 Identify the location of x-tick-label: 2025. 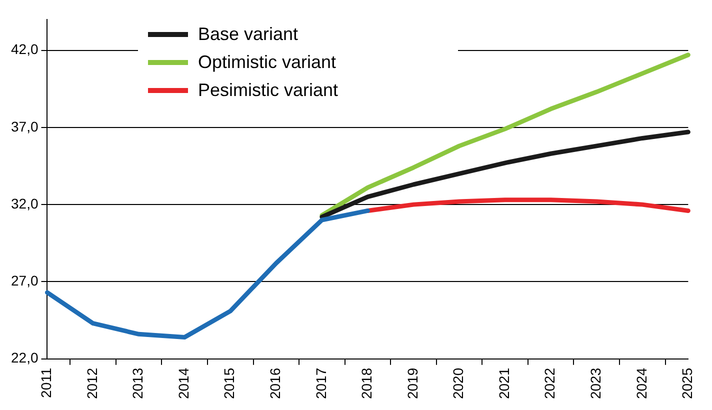
(687, 384).